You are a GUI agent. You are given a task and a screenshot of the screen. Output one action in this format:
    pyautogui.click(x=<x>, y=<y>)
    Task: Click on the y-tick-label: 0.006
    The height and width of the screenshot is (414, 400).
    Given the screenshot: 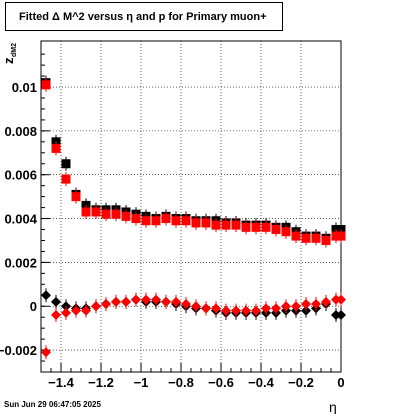 What is the action you would take?
    pyautogui.click(x=20, y=175)
    